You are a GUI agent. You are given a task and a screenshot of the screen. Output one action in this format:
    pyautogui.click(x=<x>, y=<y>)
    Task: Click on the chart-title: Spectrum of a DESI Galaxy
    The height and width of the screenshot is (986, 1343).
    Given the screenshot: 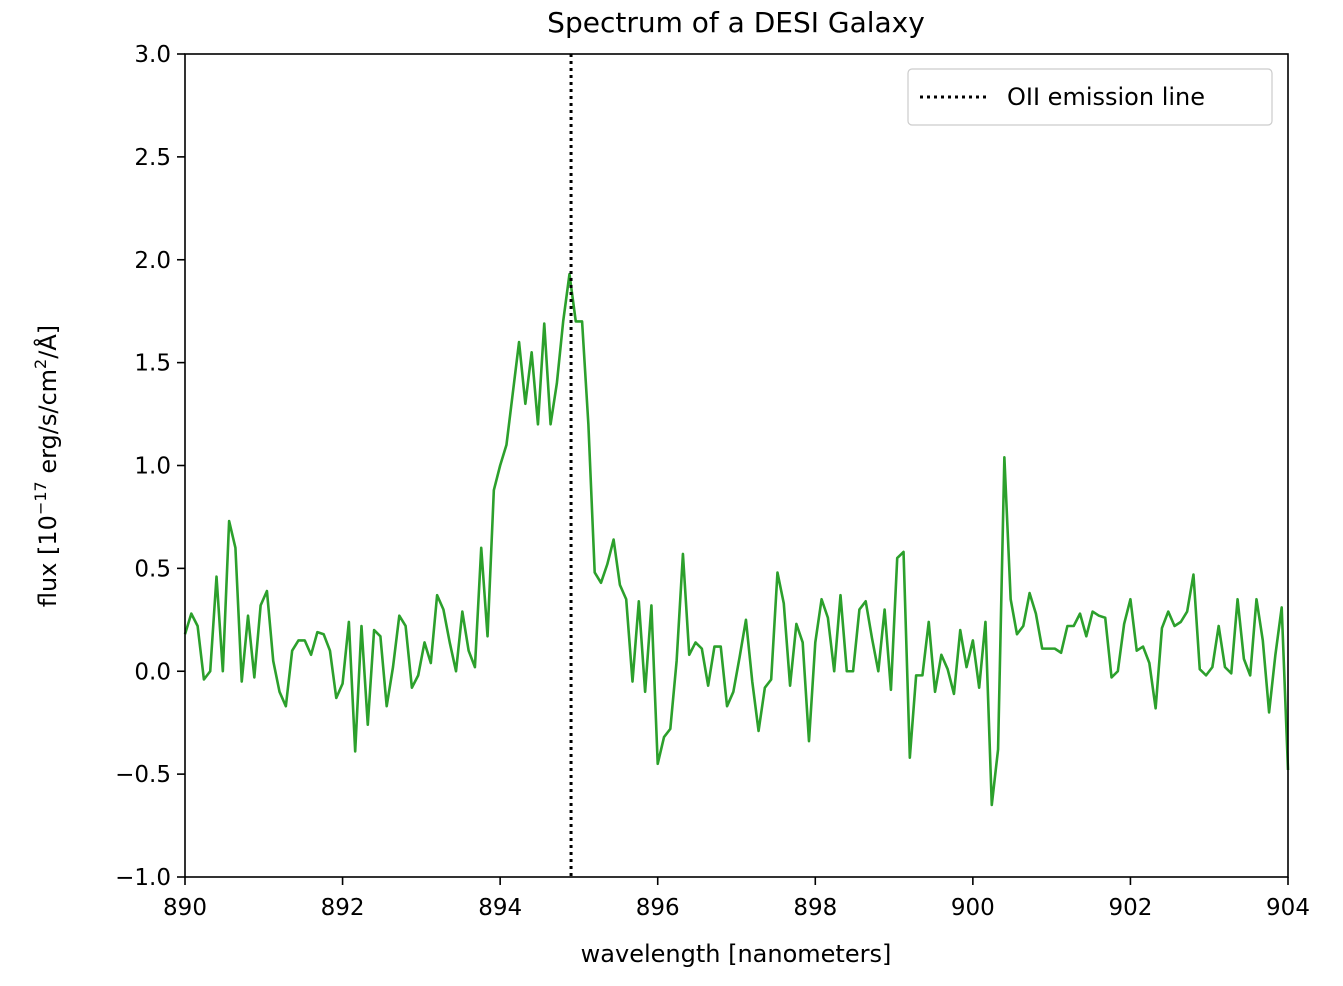 What is the action you would take?
    pyautogui.click(x=736, y=22)
    